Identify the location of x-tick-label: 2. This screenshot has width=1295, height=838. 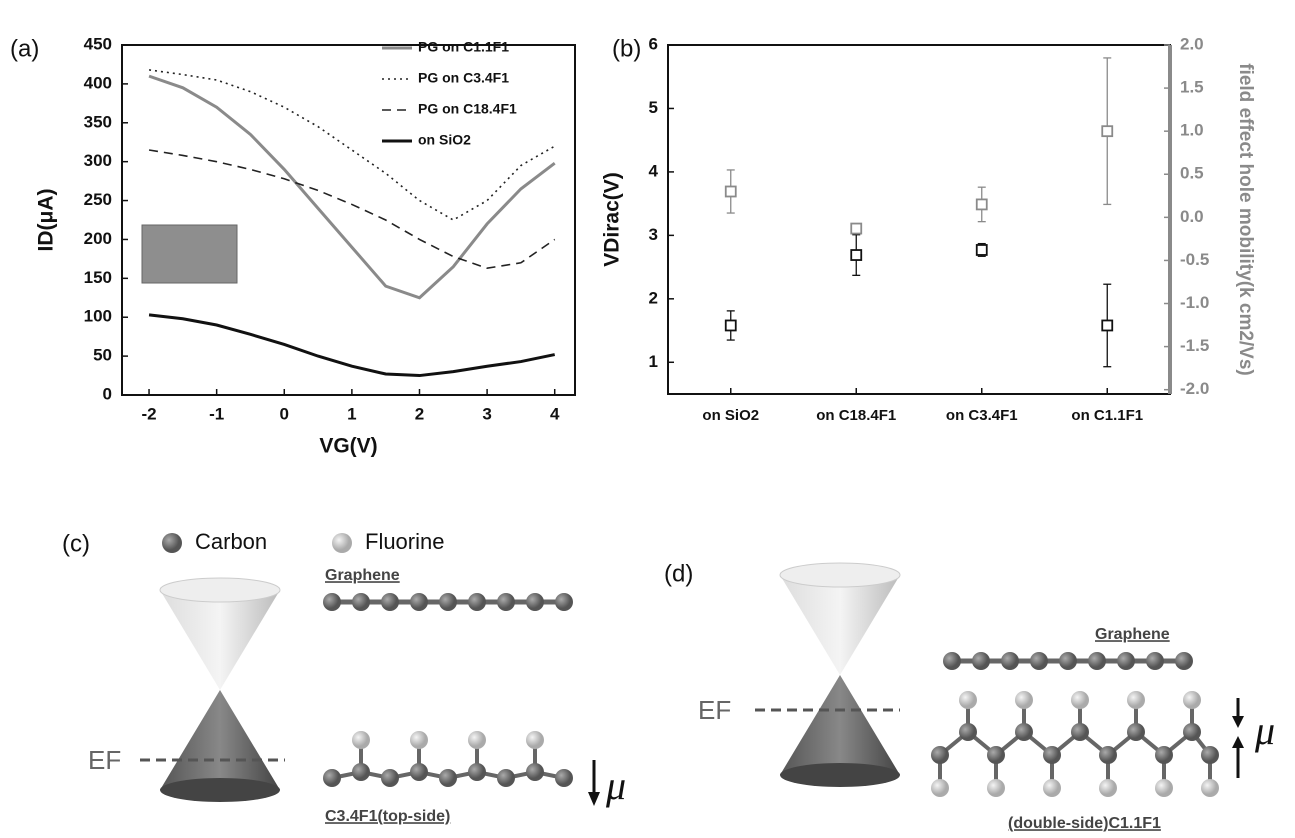
(419, 413).